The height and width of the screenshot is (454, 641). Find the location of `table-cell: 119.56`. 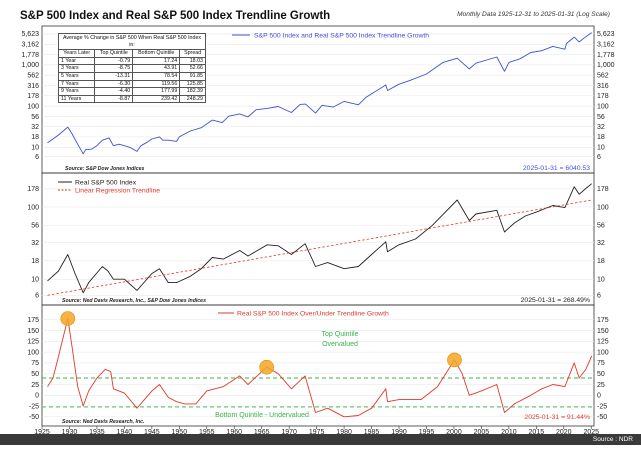

table-cell: 119.56 is located at coordinates (156, 84).